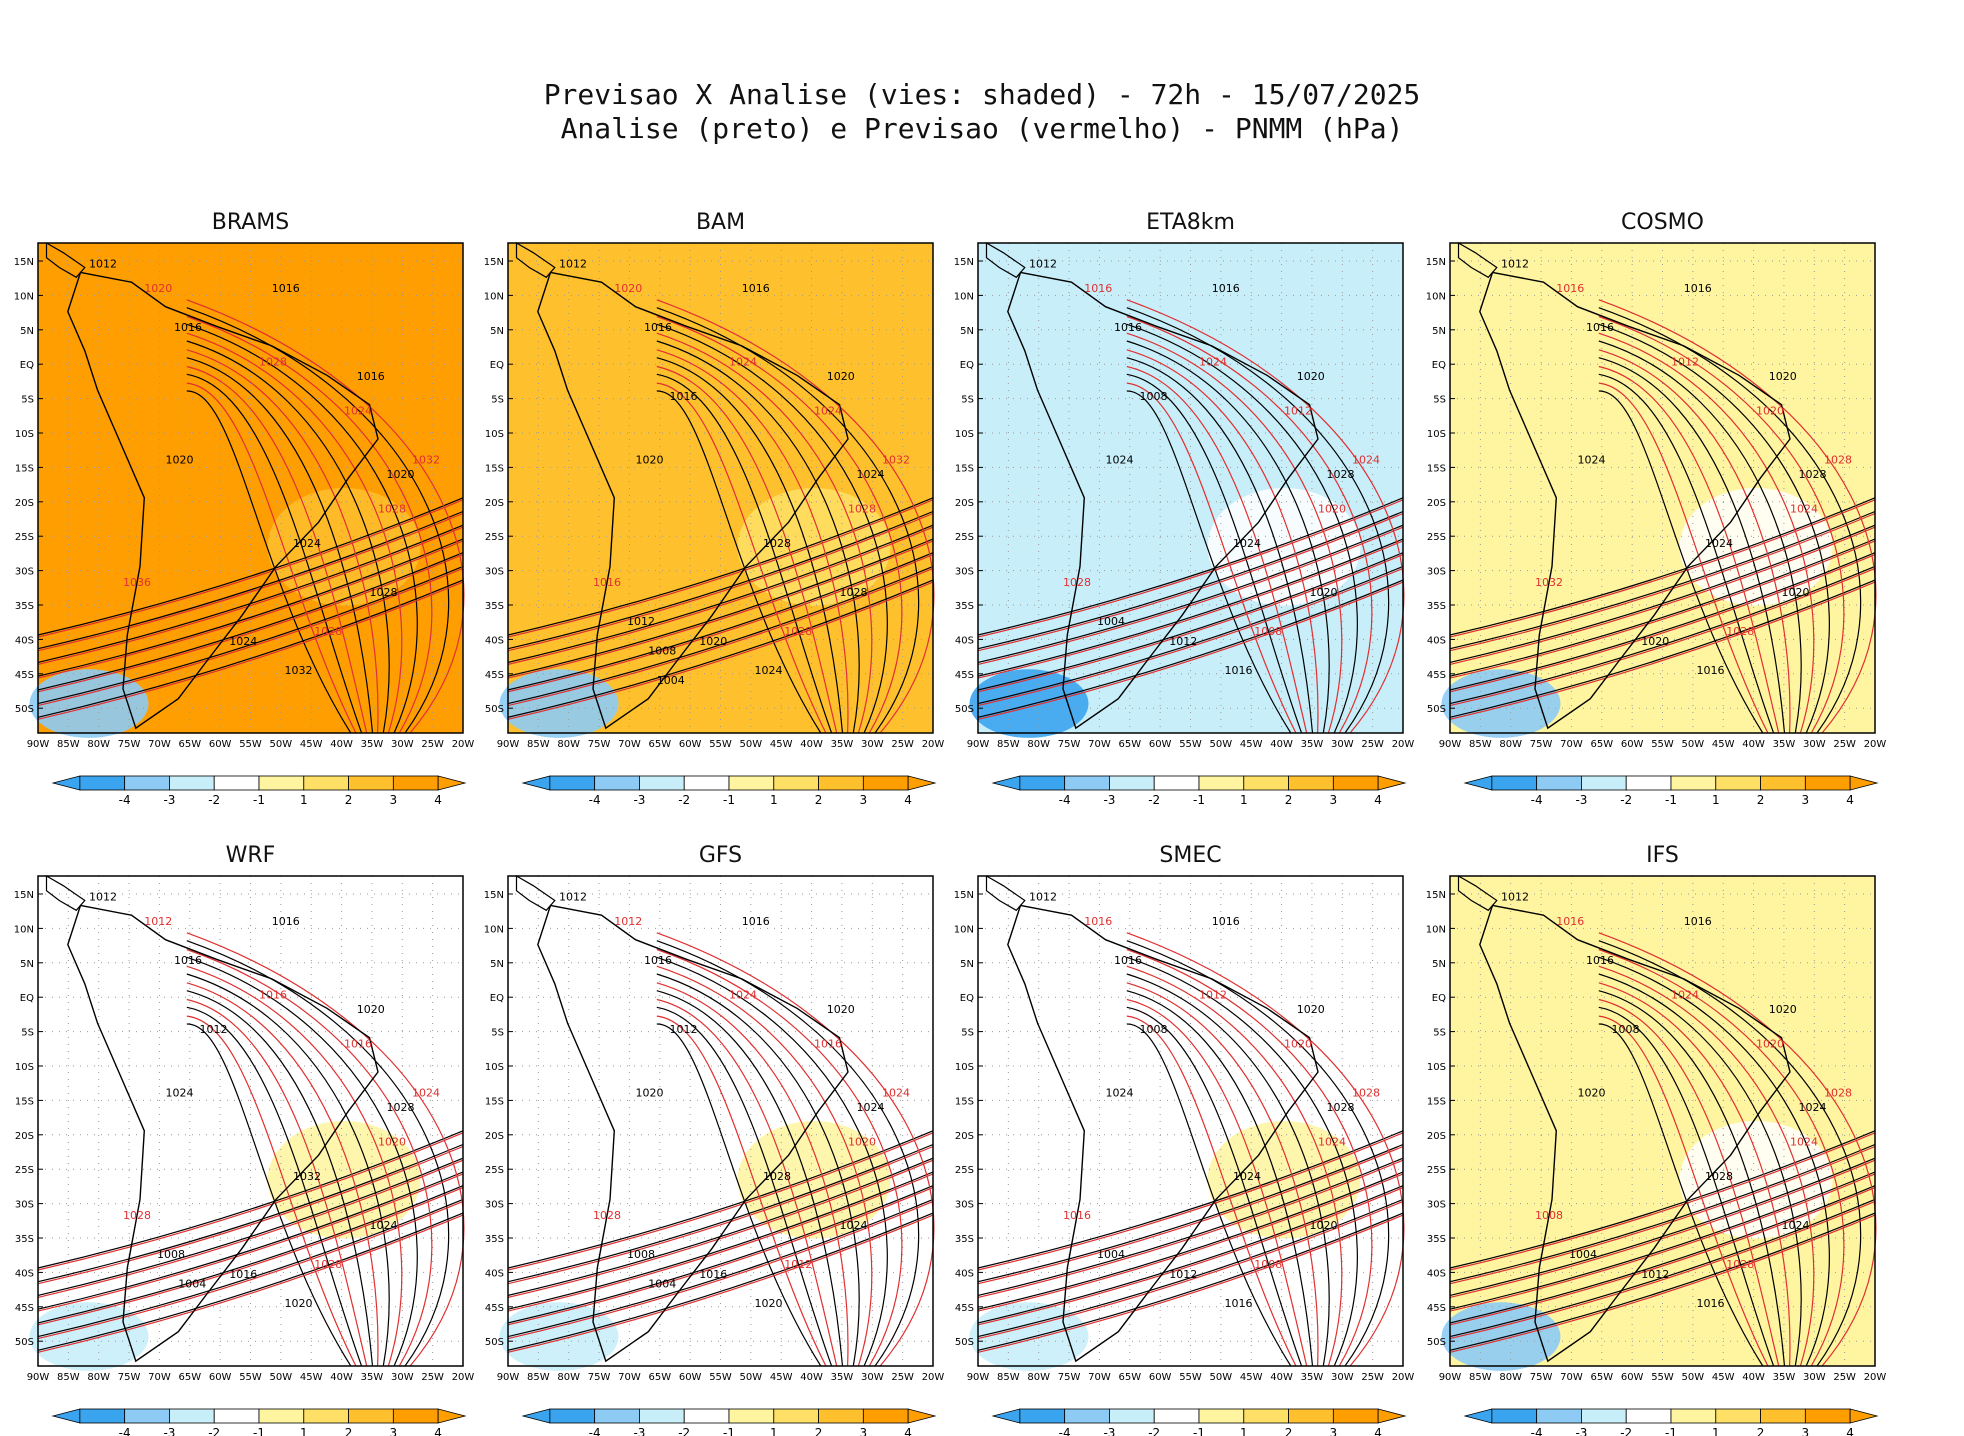  Describe the element at coordinates (1436, 262) in the screenshot. I see `y-tick-label: 15N` at that location.